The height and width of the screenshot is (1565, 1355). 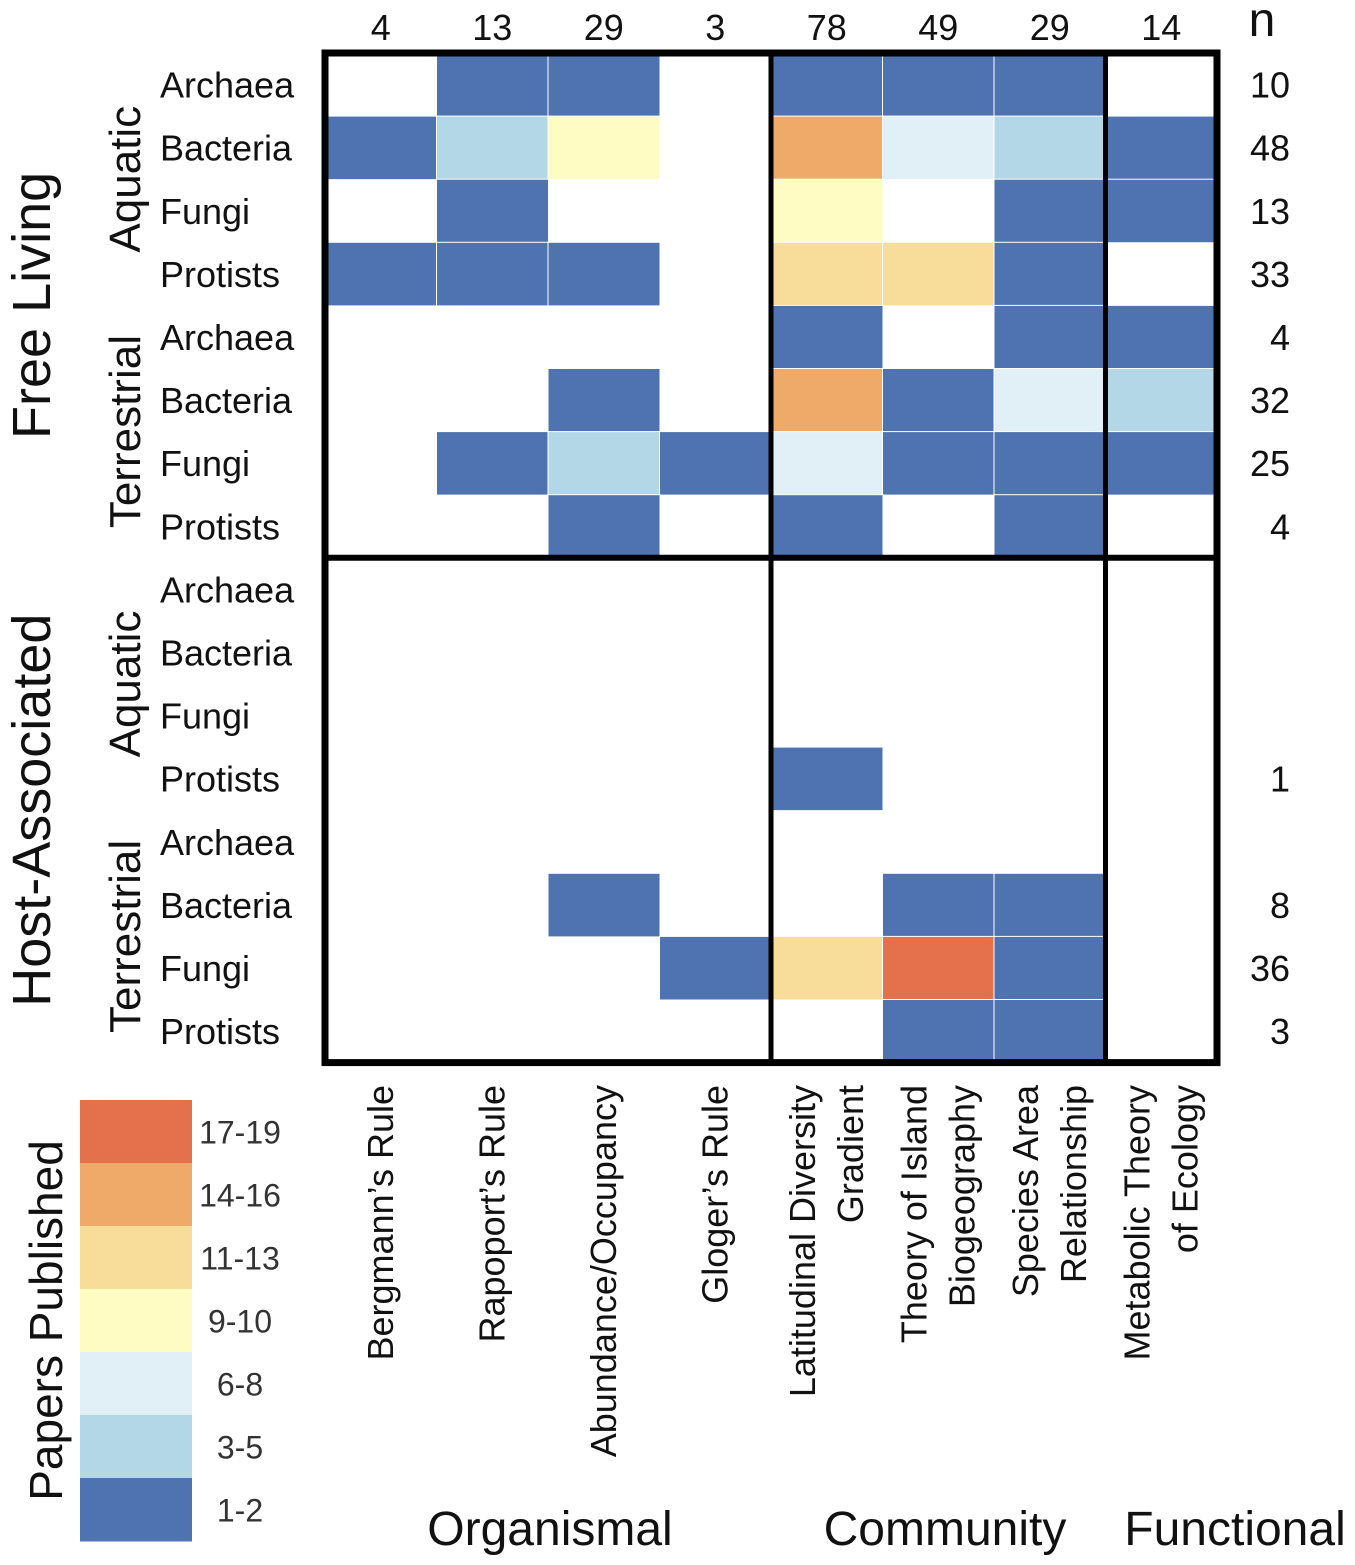 I want to click on row-n-value: 4, so click(x=1280, y=526).